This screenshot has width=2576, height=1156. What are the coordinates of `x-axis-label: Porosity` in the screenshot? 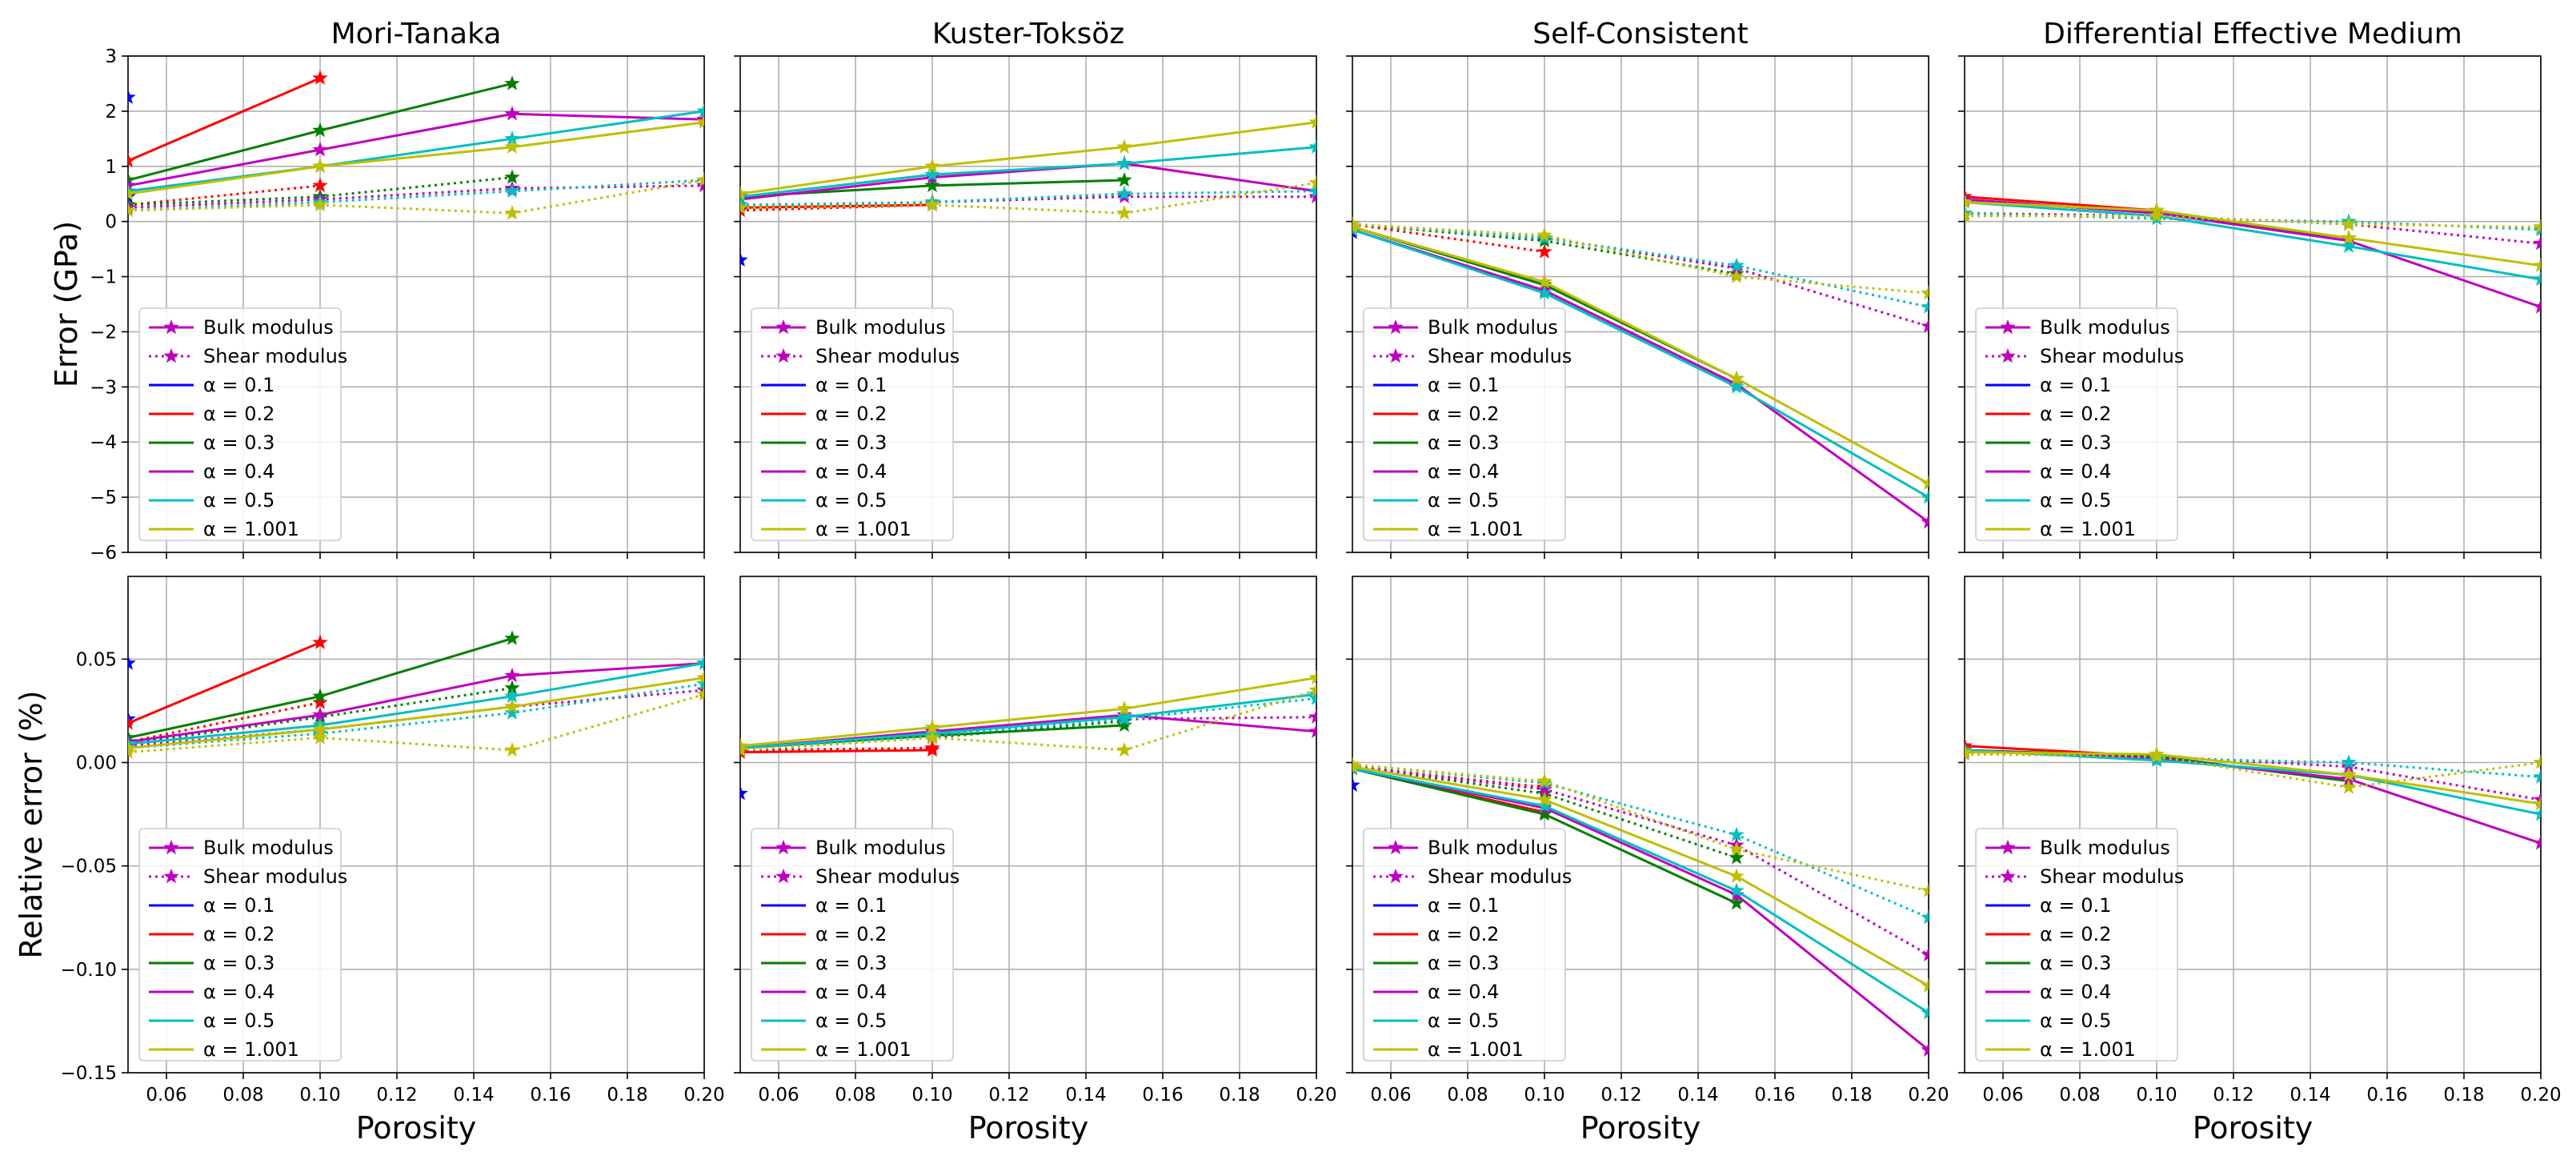 It's located at (416, 1128).